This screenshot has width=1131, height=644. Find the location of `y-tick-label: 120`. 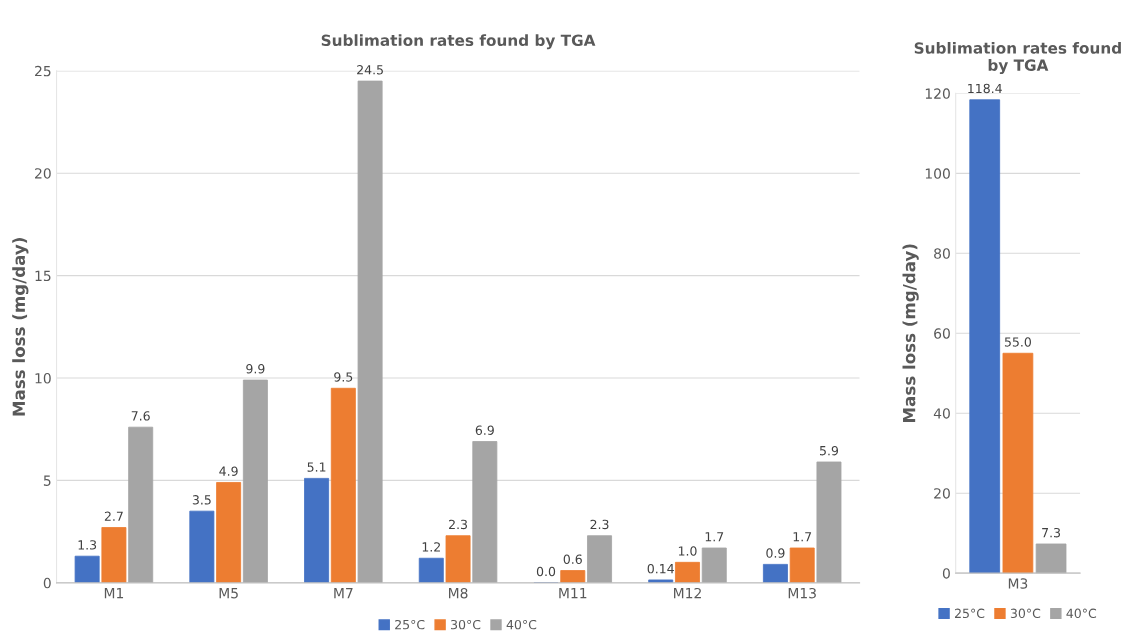

y-tick-label: 120 is located at coordinates (937, 93).